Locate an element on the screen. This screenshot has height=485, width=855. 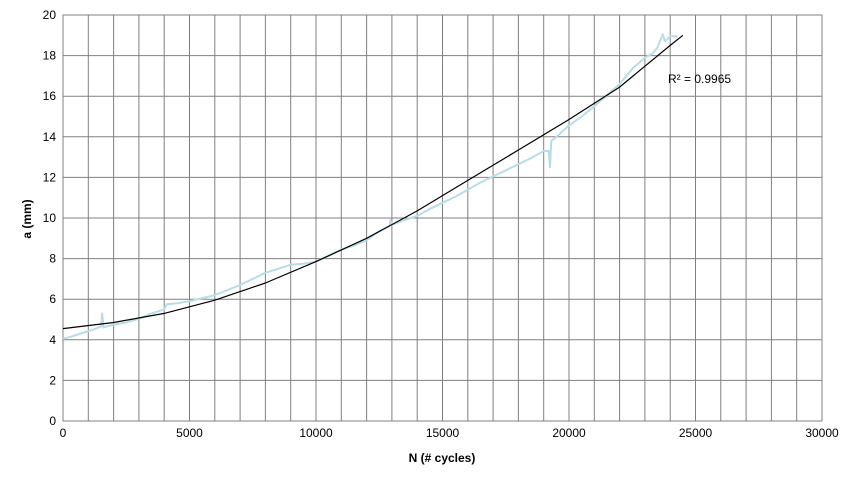
x-tick-label: 25000 is located at coordinates (696, 433).